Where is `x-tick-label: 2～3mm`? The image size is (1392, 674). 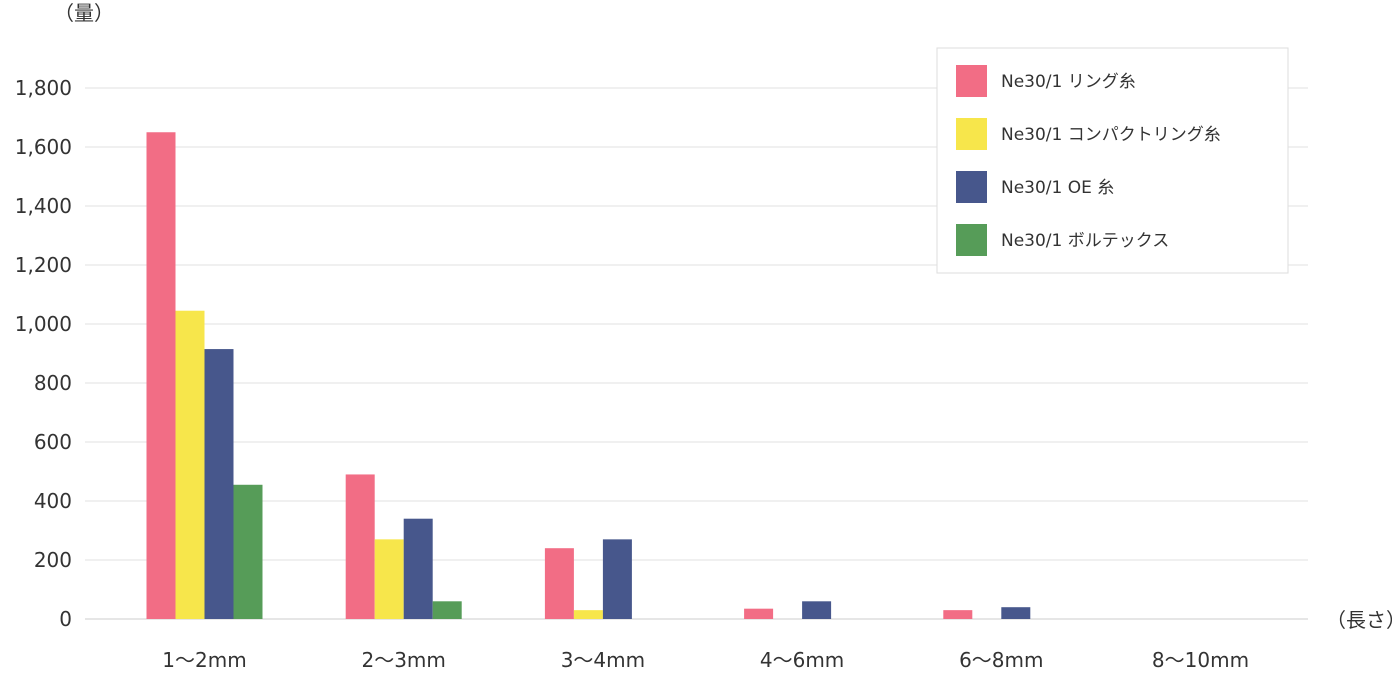 x-tick-label: 2～3mm is located at coordinates (403, 660).